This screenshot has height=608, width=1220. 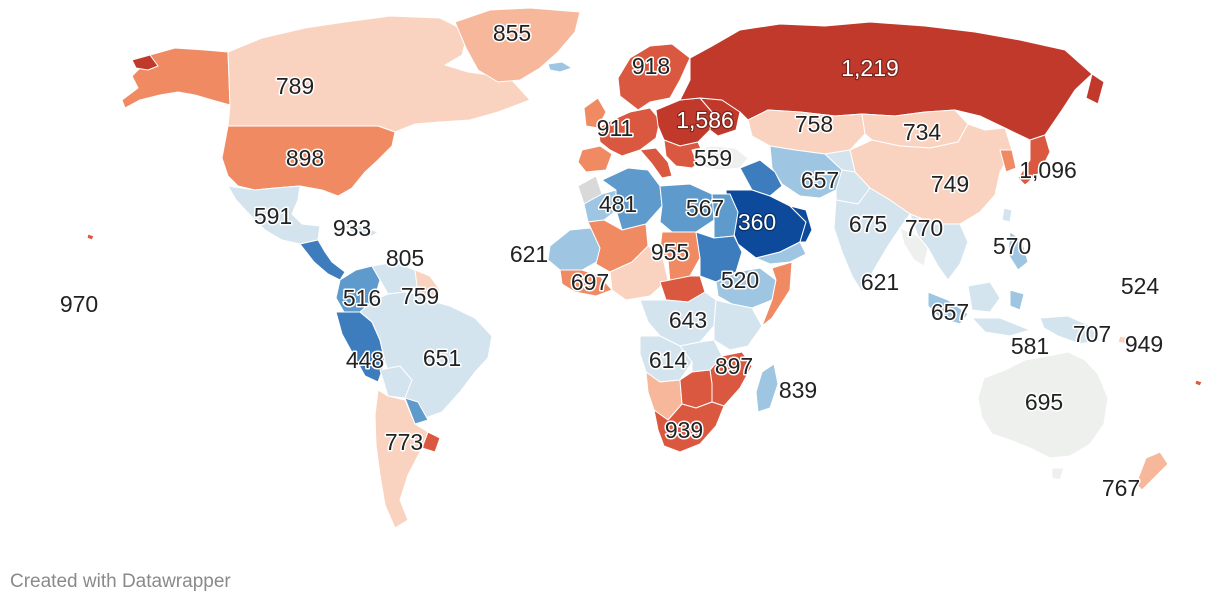 I want to click on label-mexico: 591, so click(x=273, y=216).